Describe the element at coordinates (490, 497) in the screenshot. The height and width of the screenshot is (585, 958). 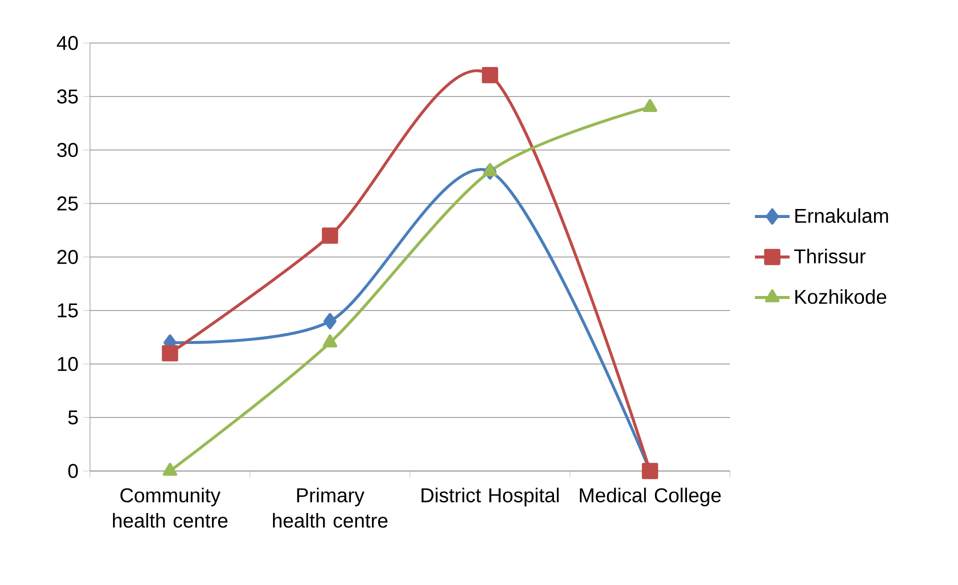
I see `x-tick-label: District Hospital` at that location.